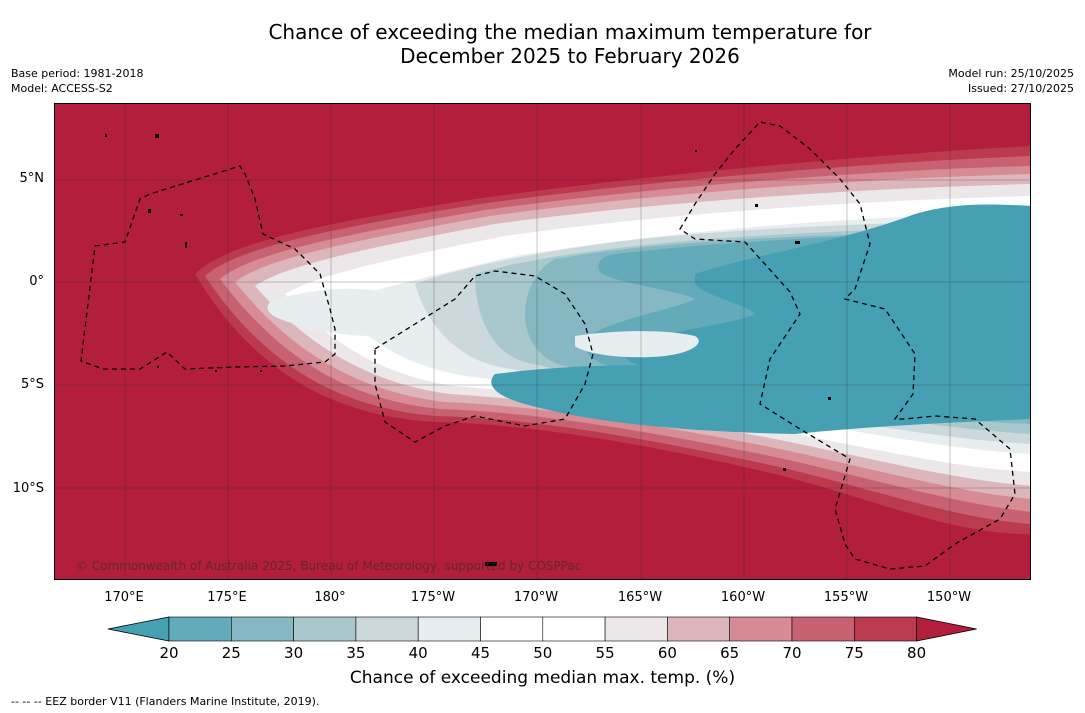 This screenshot has width=1085, height=713. What do you see at coordinates (433, 597) in the screenshot?
I see `lon-label-175w: 175°W` at bounding box center [433, 597].